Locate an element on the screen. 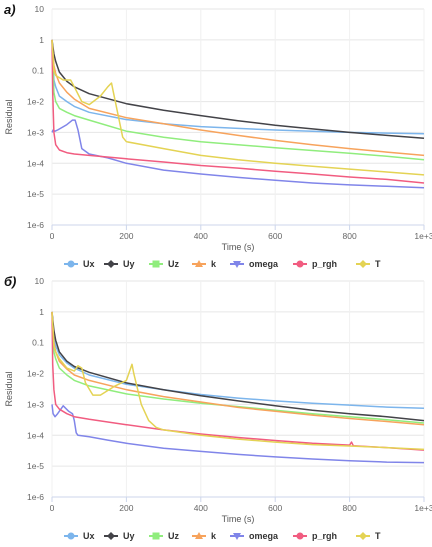  panel-label-a: а) is located at coordinates (10, 9).